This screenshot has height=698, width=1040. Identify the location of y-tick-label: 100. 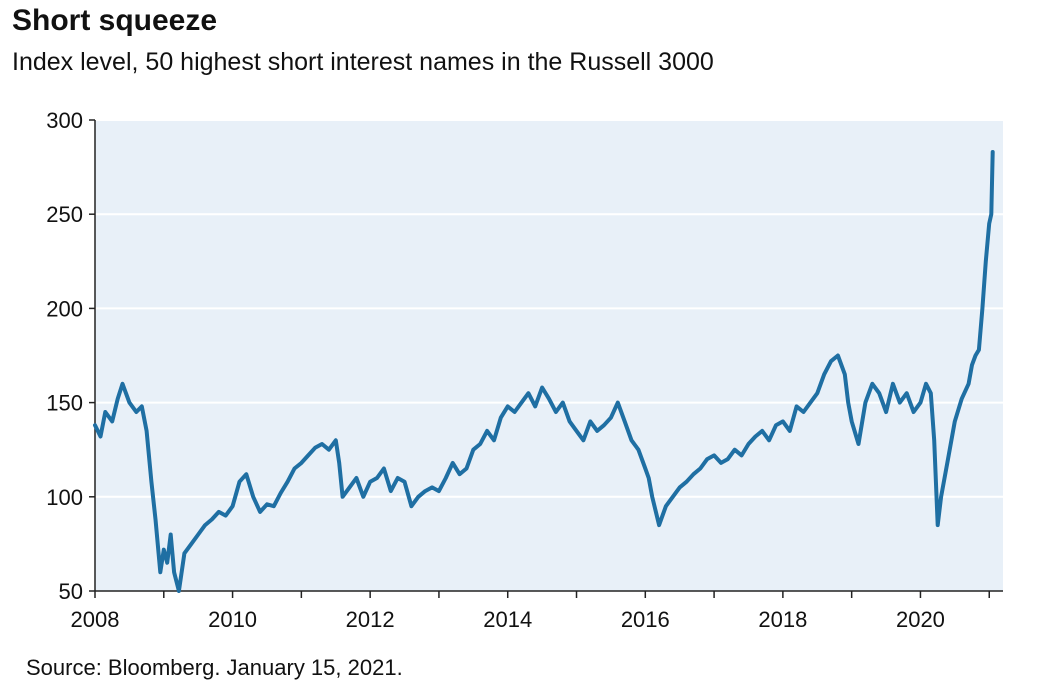
(64, 497).